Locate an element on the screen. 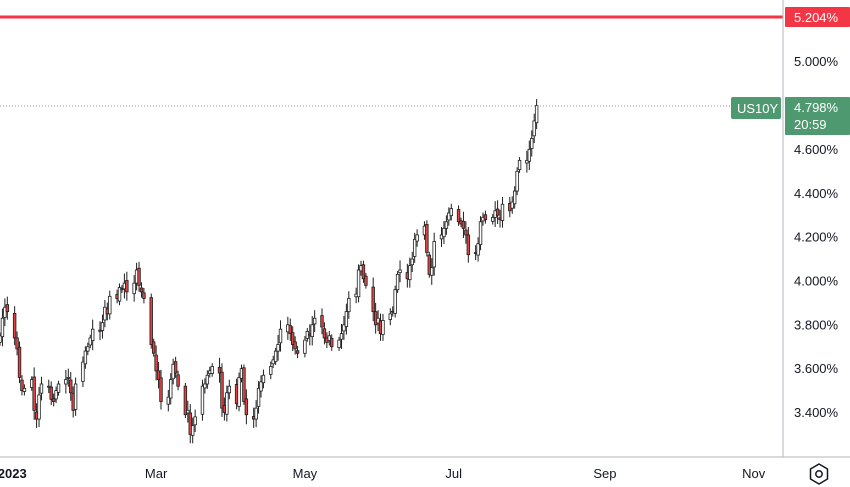 The height and width of the screenshot is (487, 850). hexagon-gear-icon is located at coordinates (819, 474).